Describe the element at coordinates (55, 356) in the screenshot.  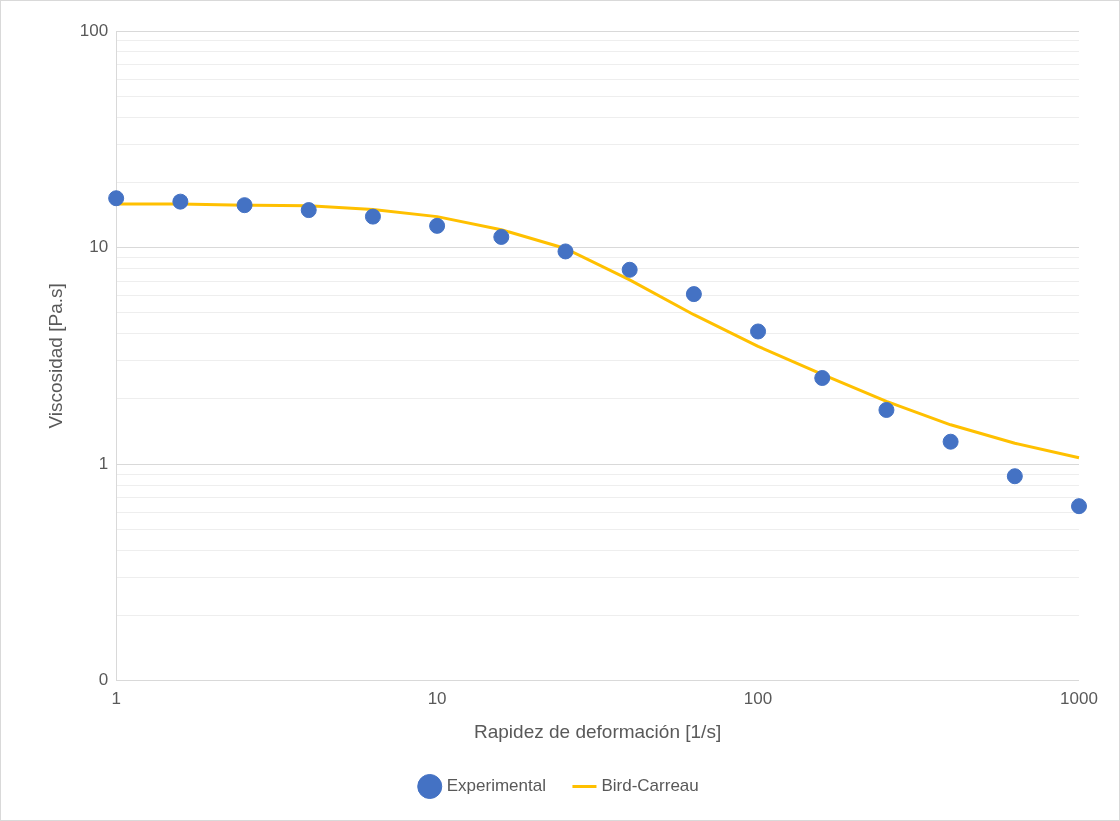
I see `y-axis-title: Viscosidad [Pa.s]` at that location.